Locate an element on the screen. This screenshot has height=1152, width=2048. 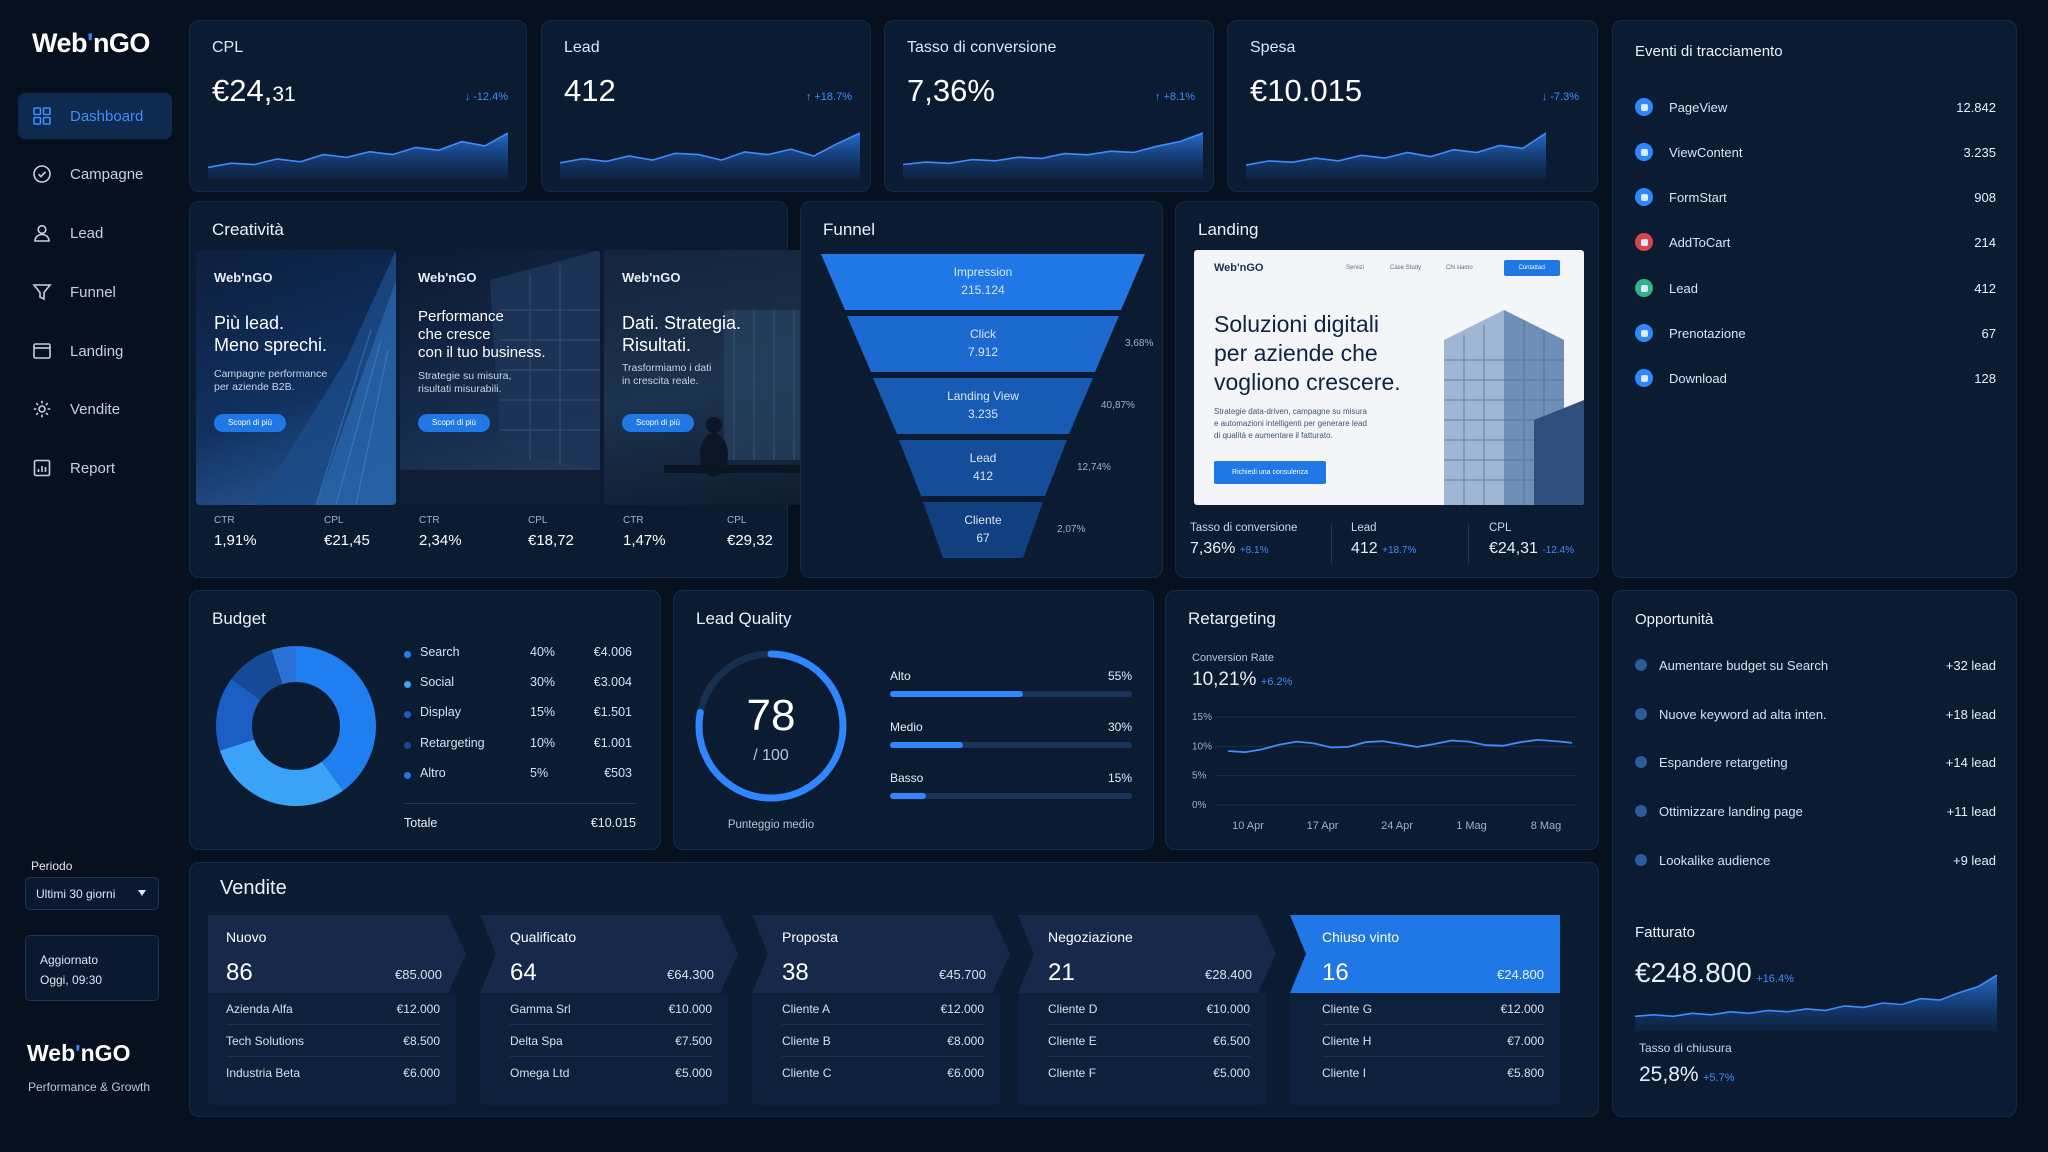
funnel-rate: 2,07% is located at coordinates (1071, 529).